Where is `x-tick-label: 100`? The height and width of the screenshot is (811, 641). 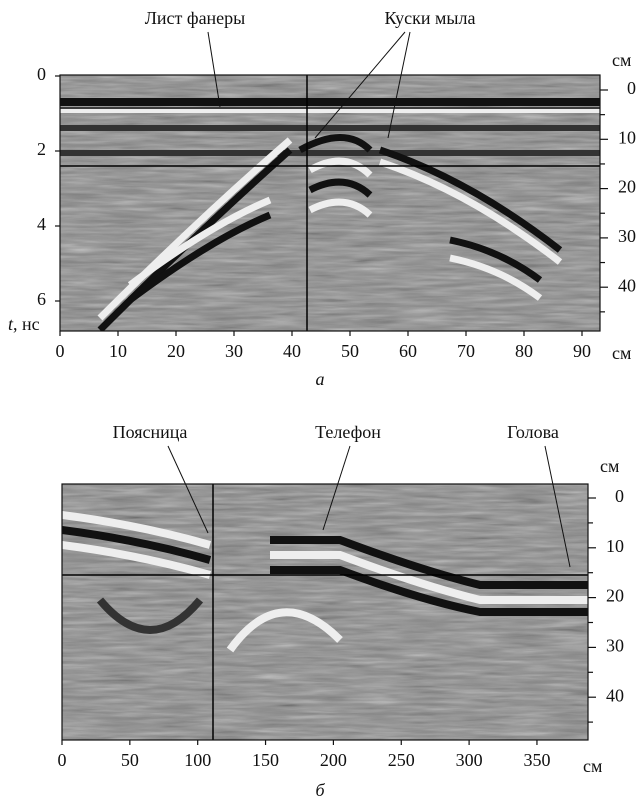 x-tick-label: 100 is located at coordinates (197, 760).